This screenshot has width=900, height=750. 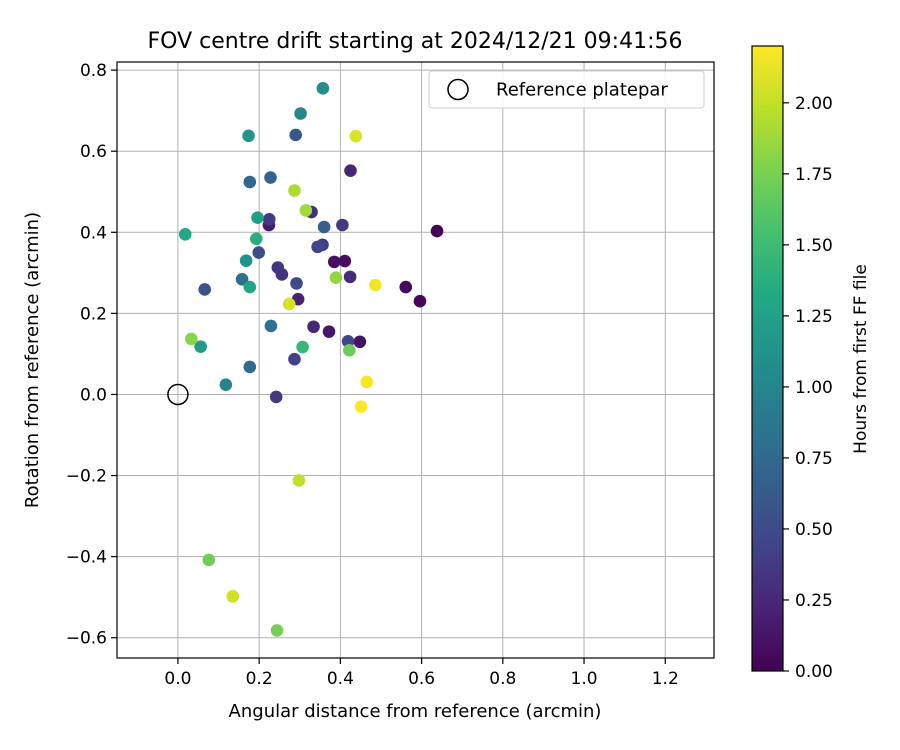 I want to click on y-tick-label: 0.6, so click(x=93, y=152).